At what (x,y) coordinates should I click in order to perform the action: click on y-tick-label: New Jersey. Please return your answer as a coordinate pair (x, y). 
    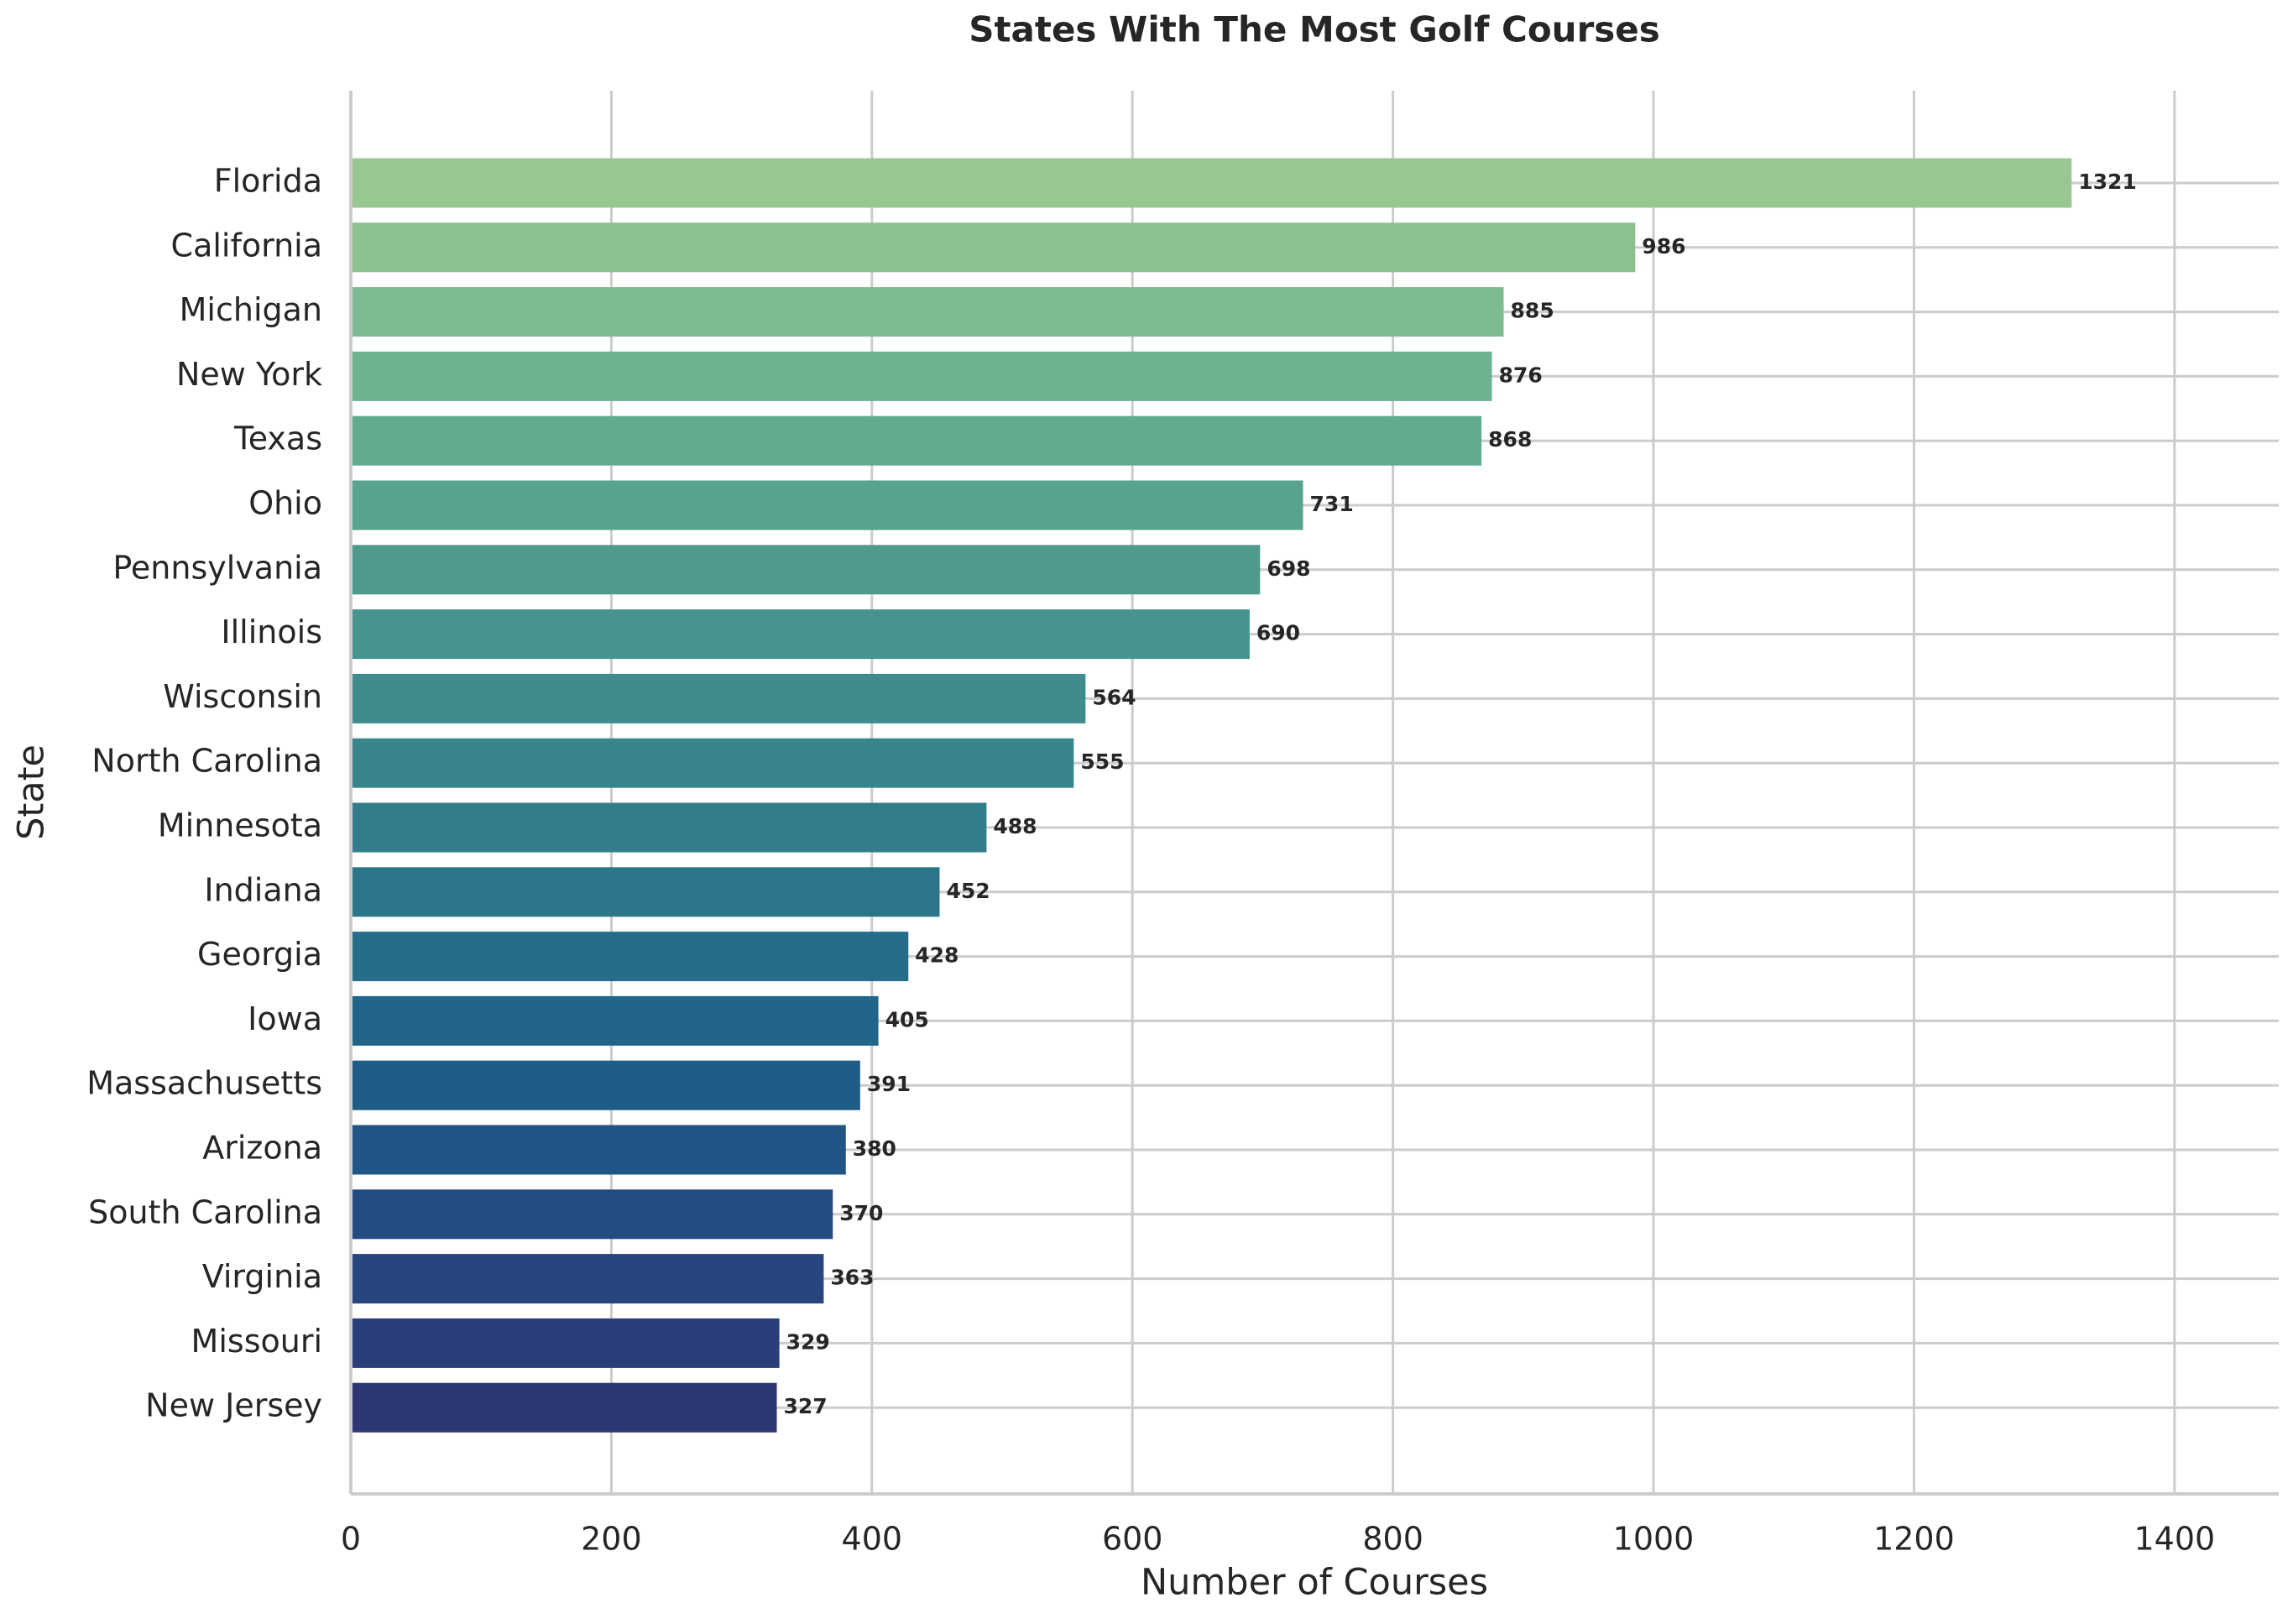
    Looking at the image, I should click on (234, 1405).